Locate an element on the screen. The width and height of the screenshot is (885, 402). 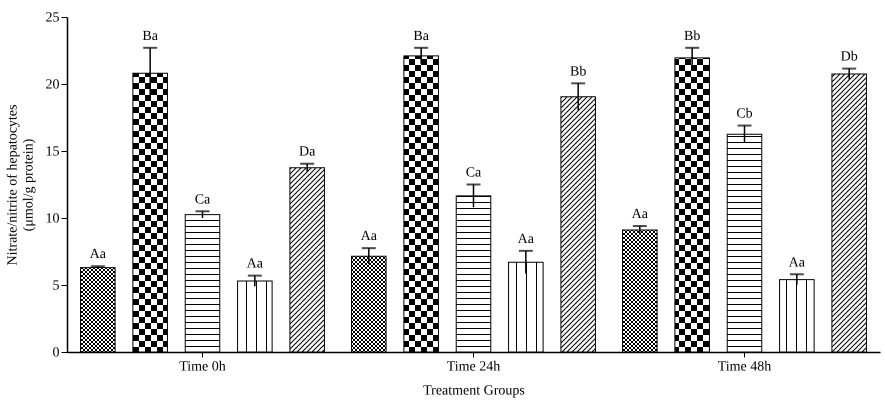
y-tick-label: 5 is located at coordinates (56, 286).